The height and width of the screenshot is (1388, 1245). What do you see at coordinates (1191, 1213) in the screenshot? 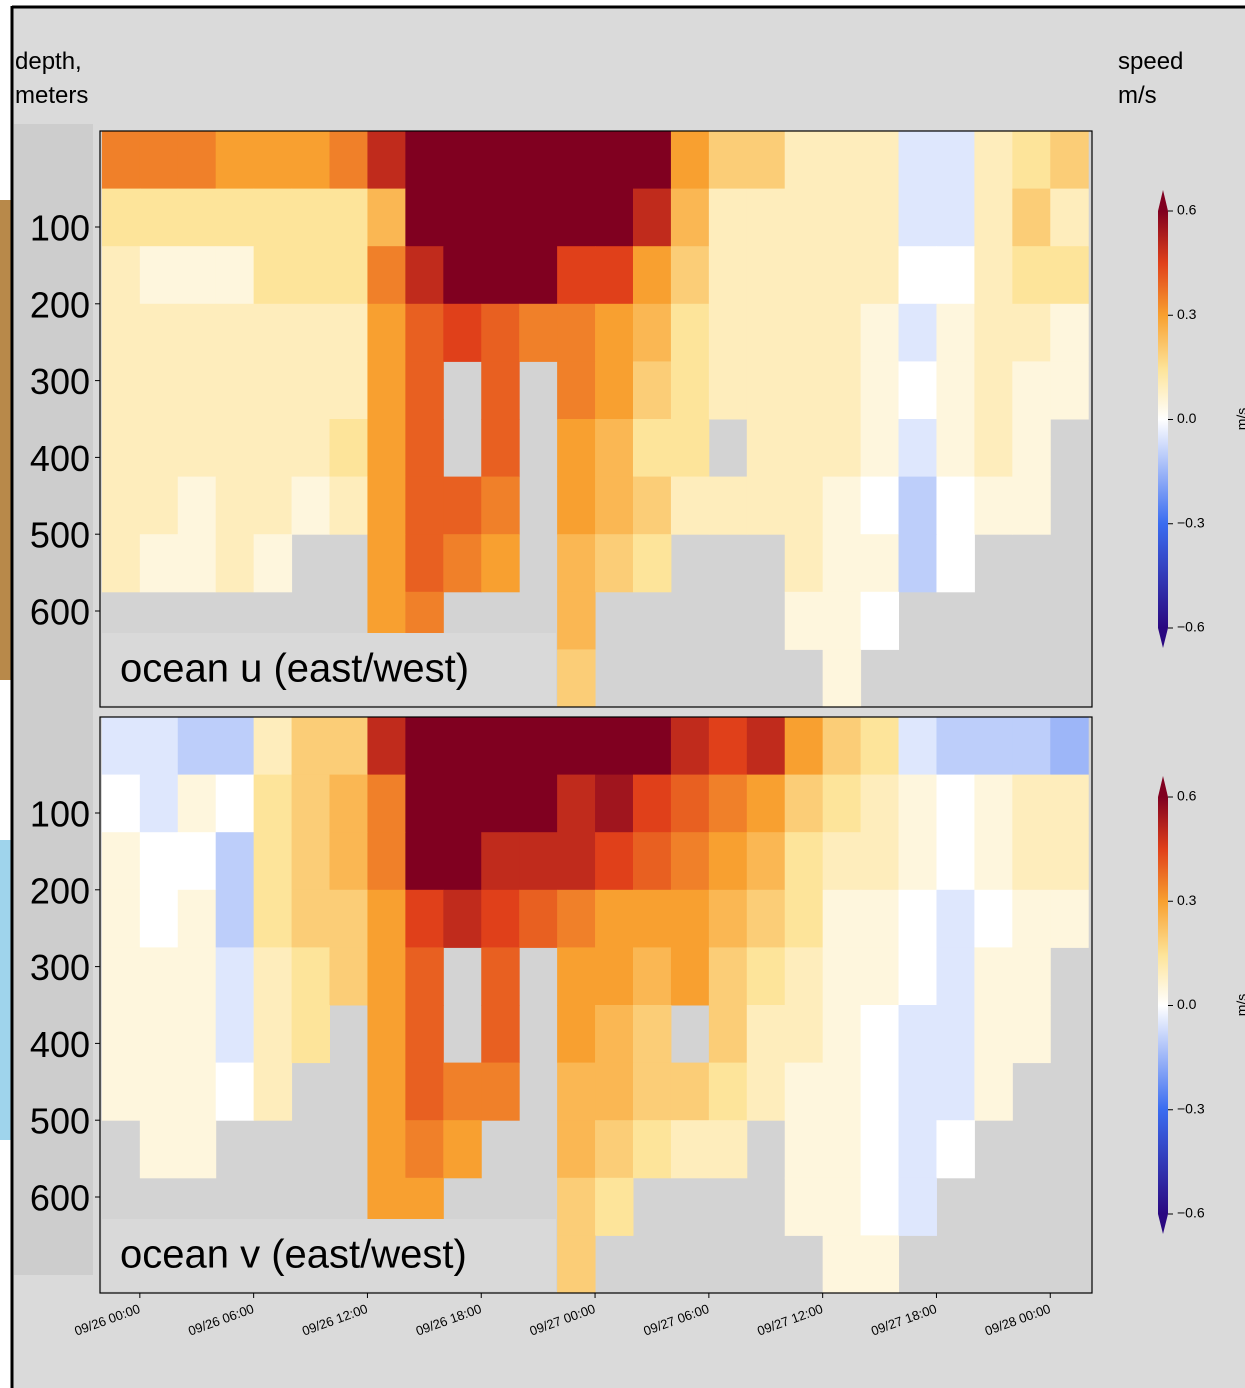
I see `colorbar-tick-label: −0.6` at bounding box center [1191, 1213].